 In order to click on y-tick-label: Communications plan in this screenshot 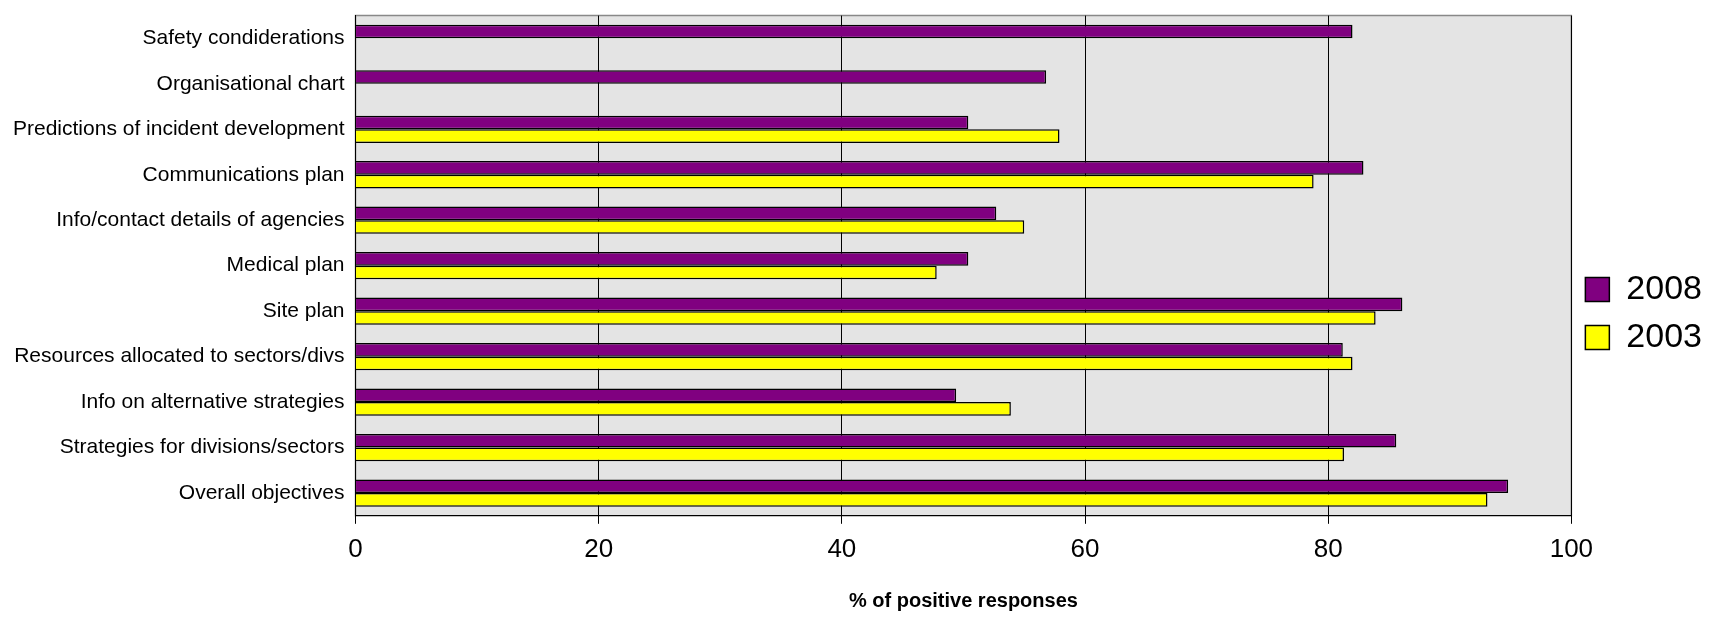, I will do `click(243, 173)`.